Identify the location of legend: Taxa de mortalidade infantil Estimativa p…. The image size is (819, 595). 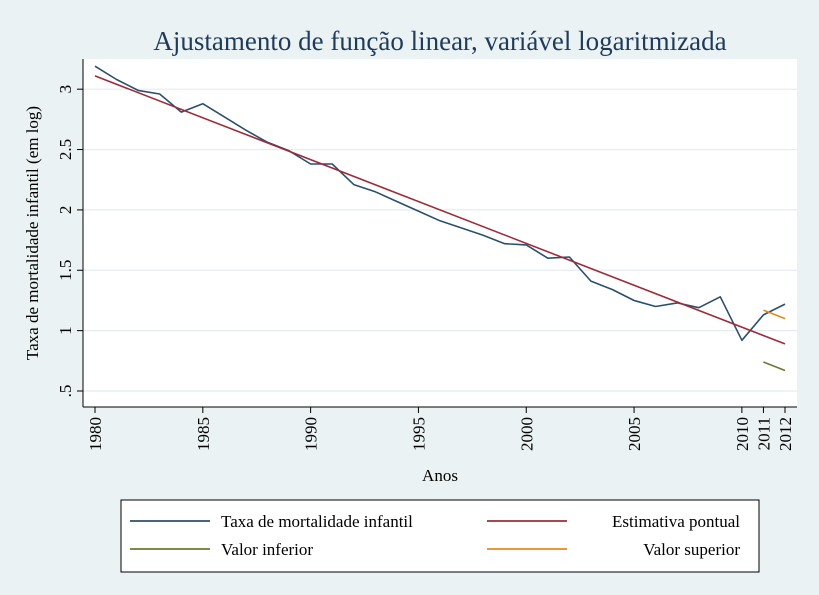
(435, 535).